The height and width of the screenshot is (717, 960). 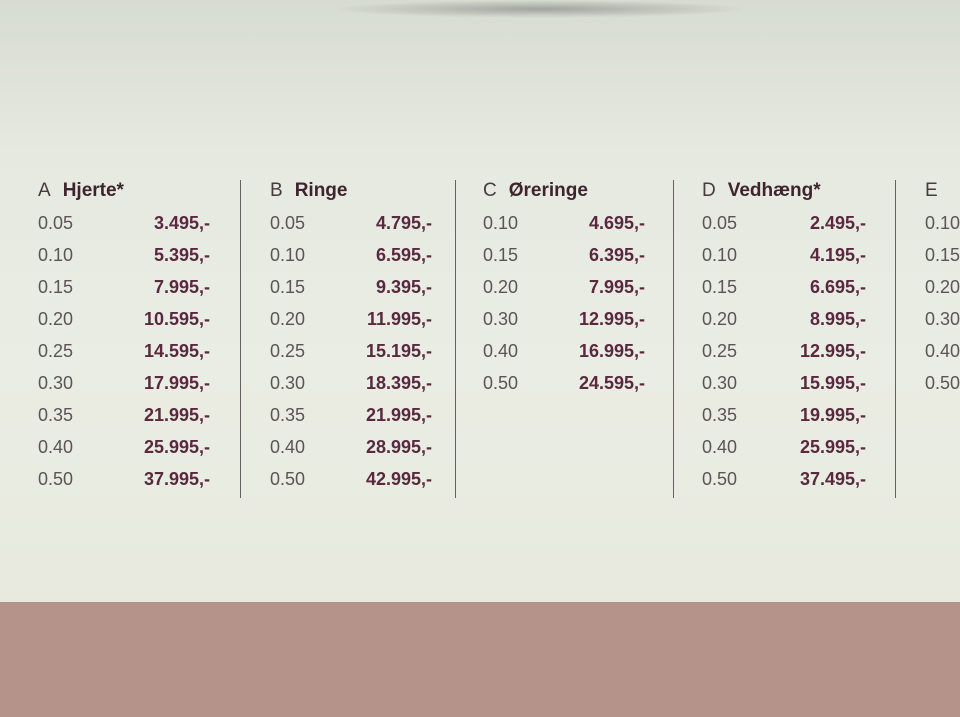 What do you see at coordinates (611, 351) in the screenshot?
I see `price: 16.995,-` at bounding box center [611, 351].